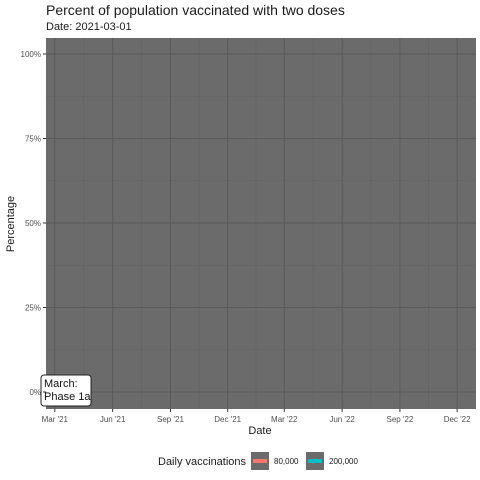 The height and width of the screenshot is (480, 480). I want to click on legend-entry-label: 200,000, so click(343, 461).